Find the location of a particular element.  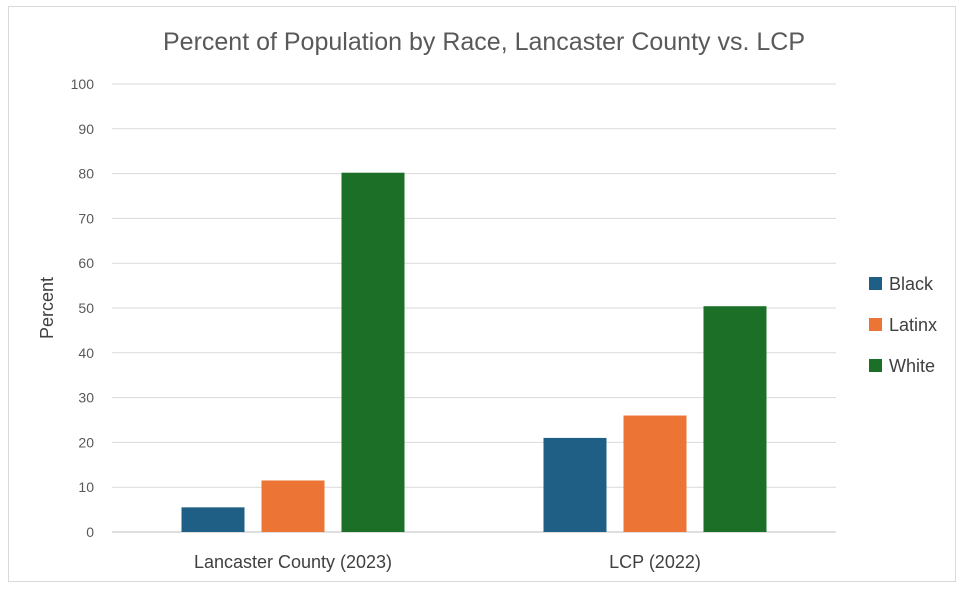

legend-label-black: Black is located at coordinates (911, 284).